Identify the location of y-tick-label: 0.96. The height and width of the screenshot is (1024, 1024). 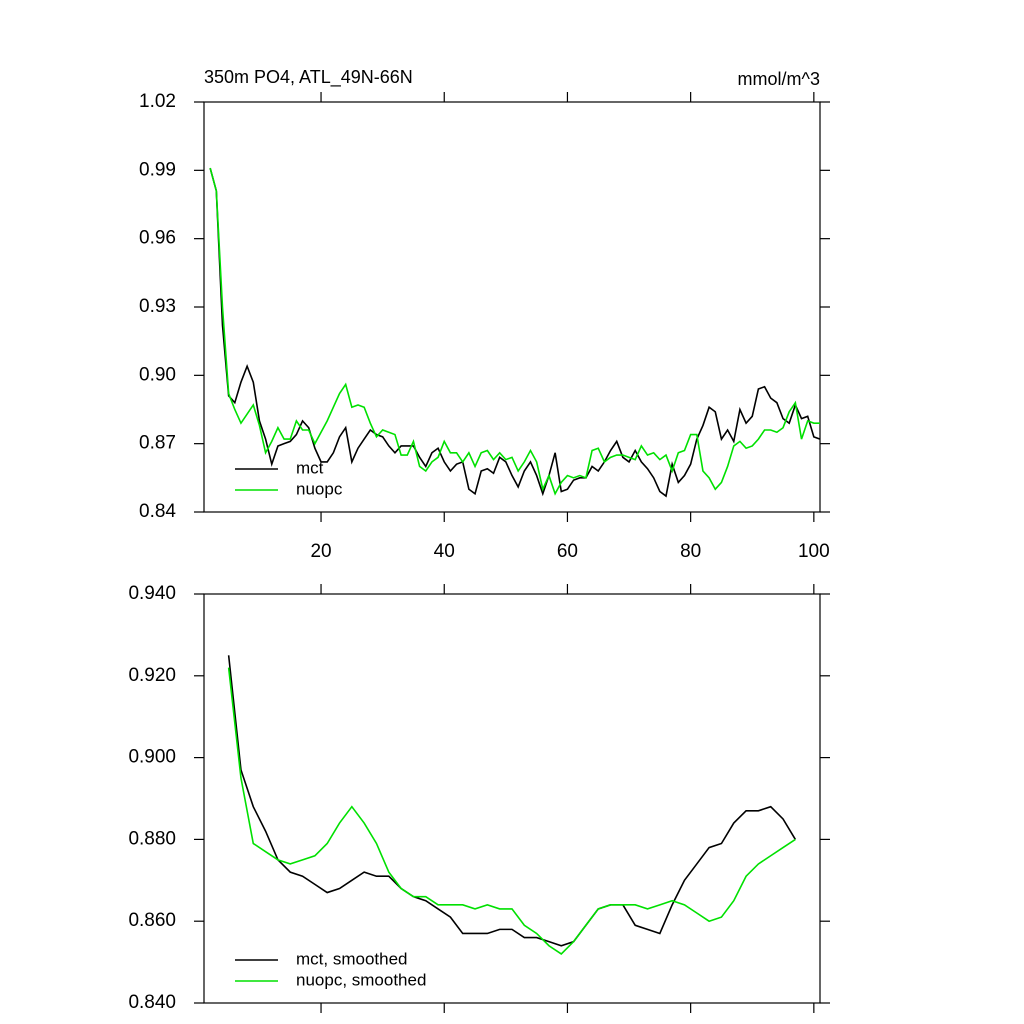
(157, 238).